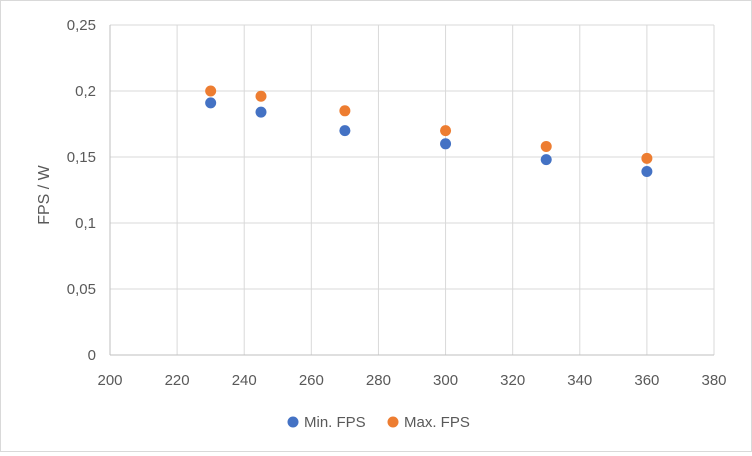 The width and height of the screenshot is (752, 456). I want to click on y-tick-label: 0, so click(92, 355).